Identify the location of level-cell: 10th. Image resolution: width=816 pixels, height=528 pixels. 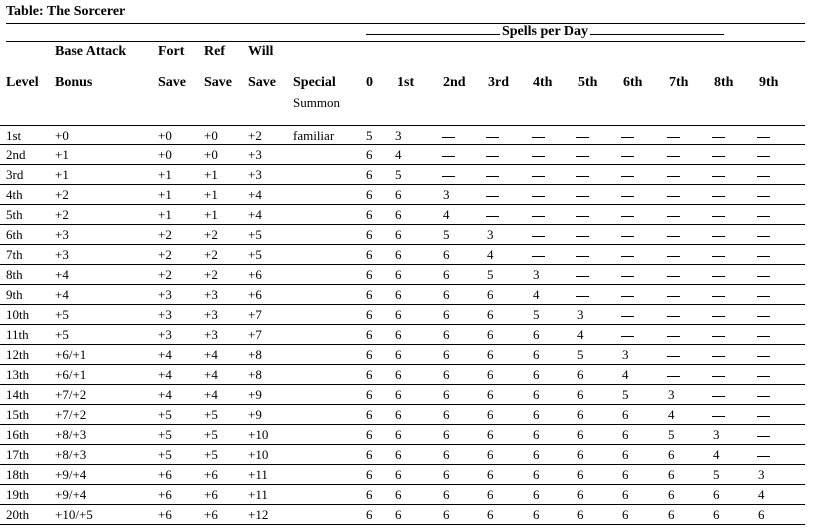
(18, 314).